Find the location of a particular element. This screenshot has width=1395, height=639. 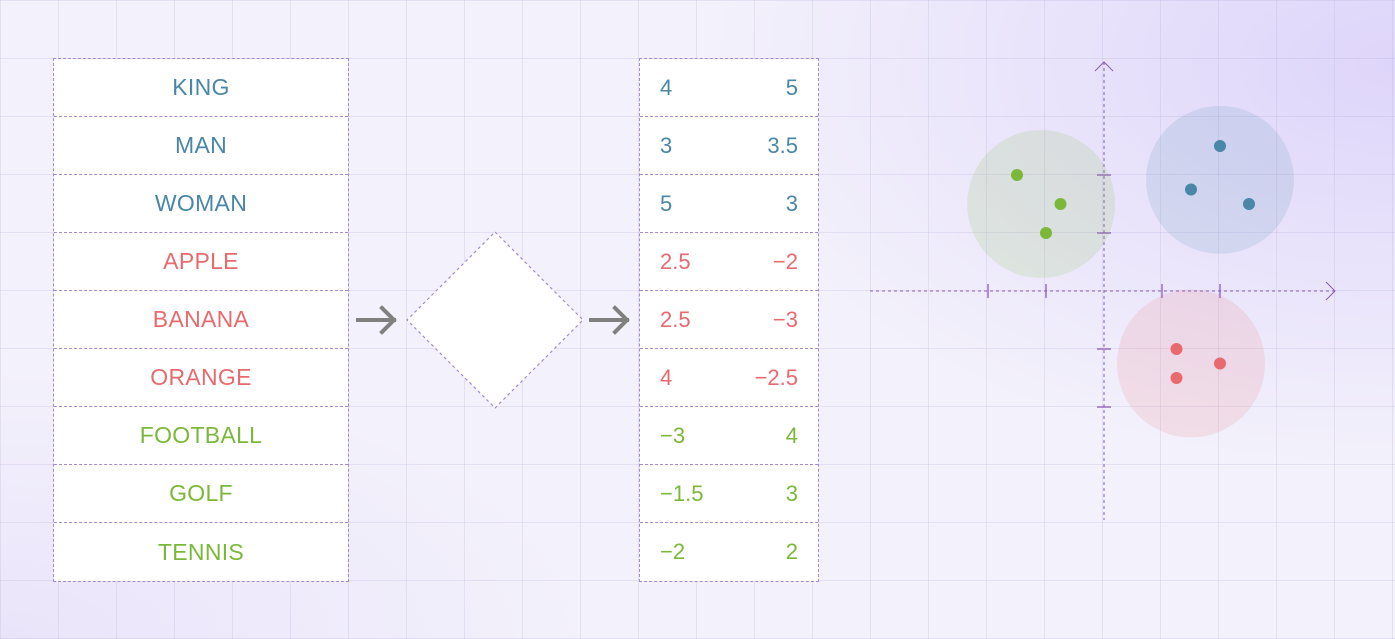

word-row: ORANGE is located at coordinates (201, 378).